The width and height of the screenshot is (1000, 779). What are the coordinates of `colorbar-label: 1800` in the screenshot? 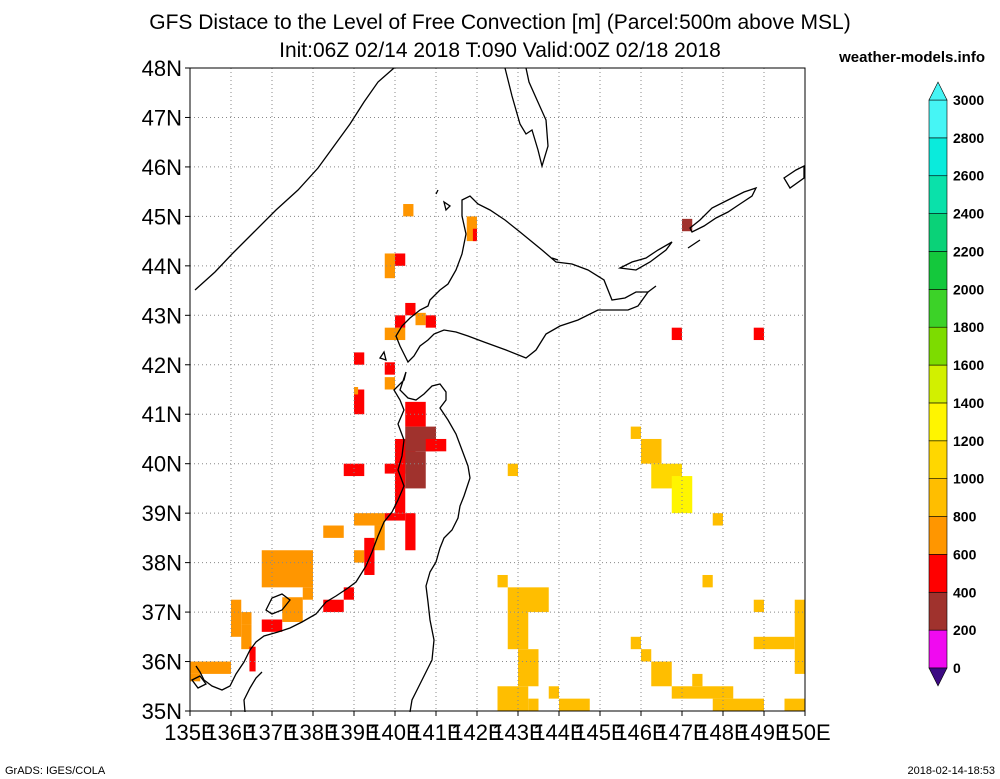 It's located at (968, 327).